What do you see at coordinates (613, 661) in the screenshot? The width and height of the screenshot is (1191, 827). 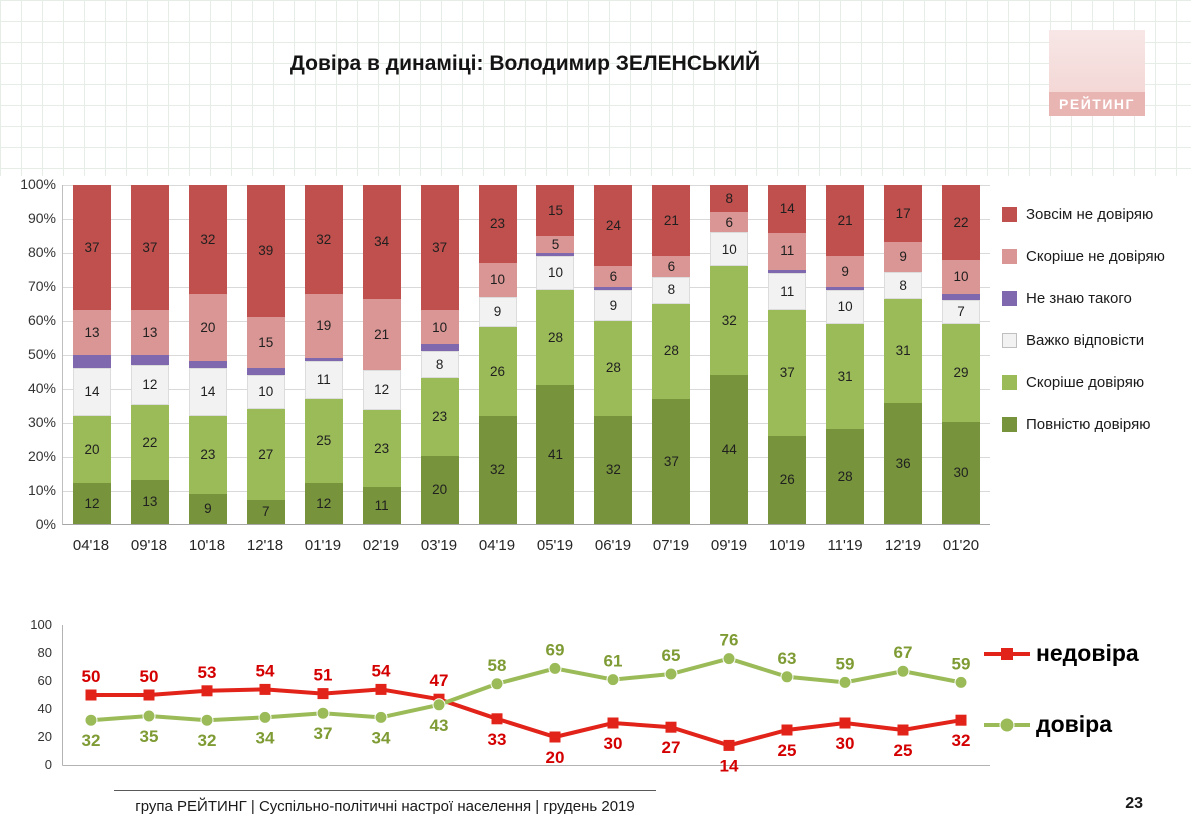 I see `dovira-value-label: 61` at bounding box center [613, 661].